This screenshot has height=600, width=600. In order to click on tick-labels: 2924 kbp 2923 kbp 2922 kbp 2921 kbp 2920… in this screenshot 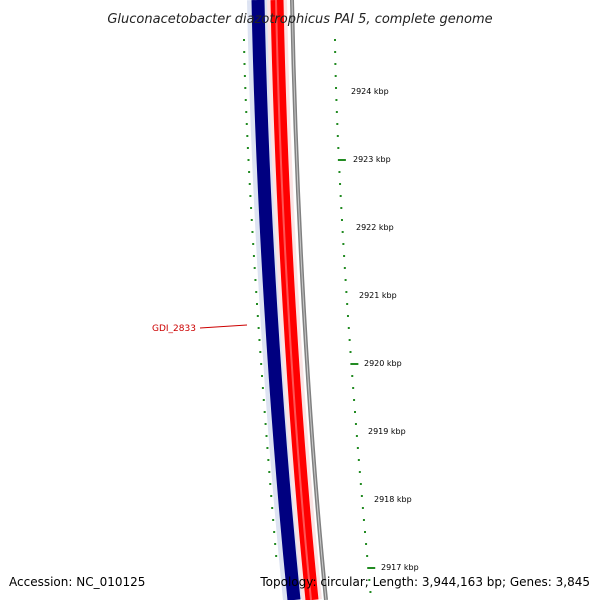, I will do `click(385, 329)`.